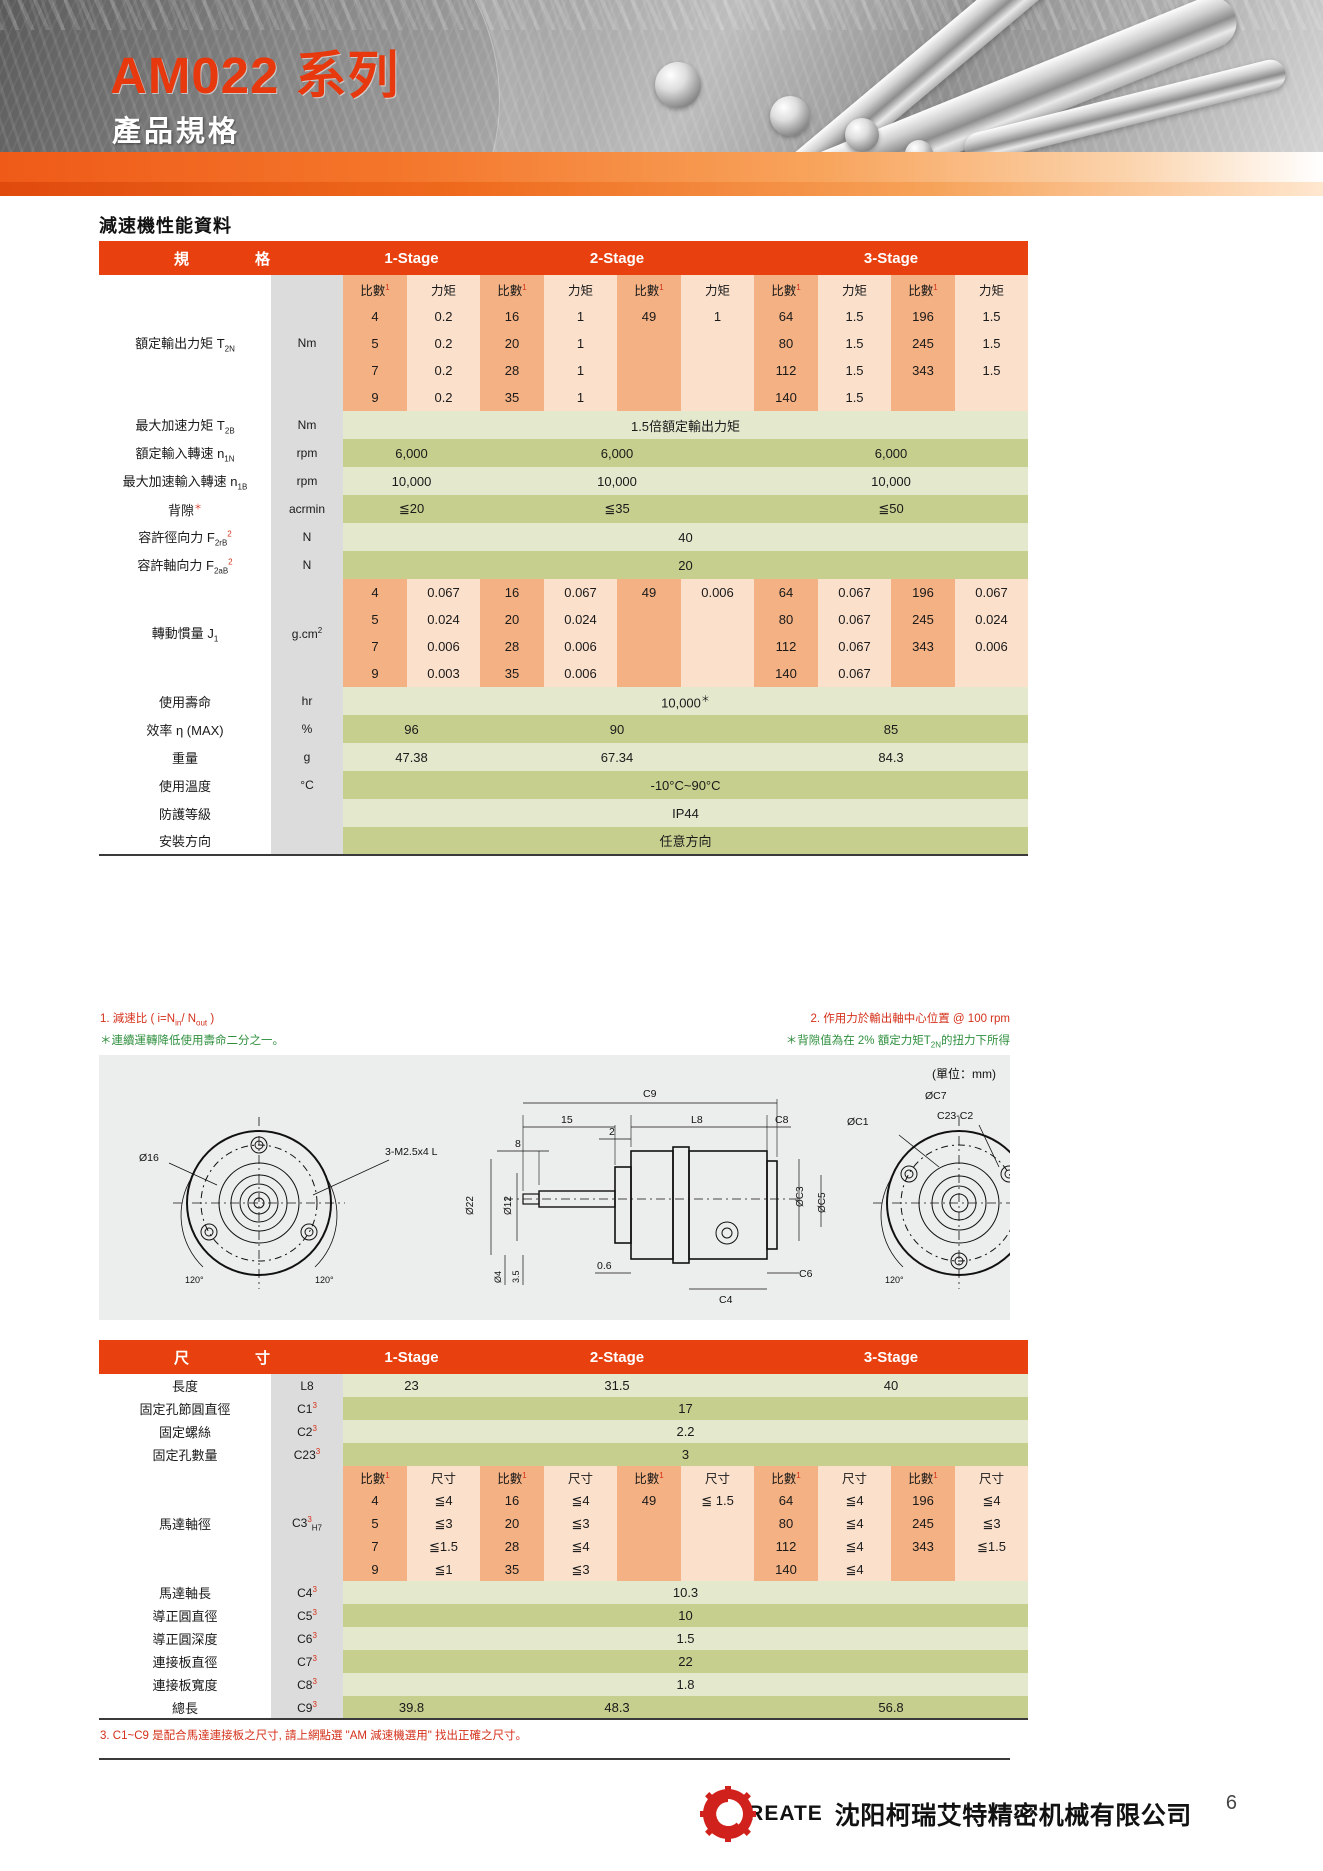  I want to click on dim-stage-header-2: 2-Stage, so click(617, 1357).